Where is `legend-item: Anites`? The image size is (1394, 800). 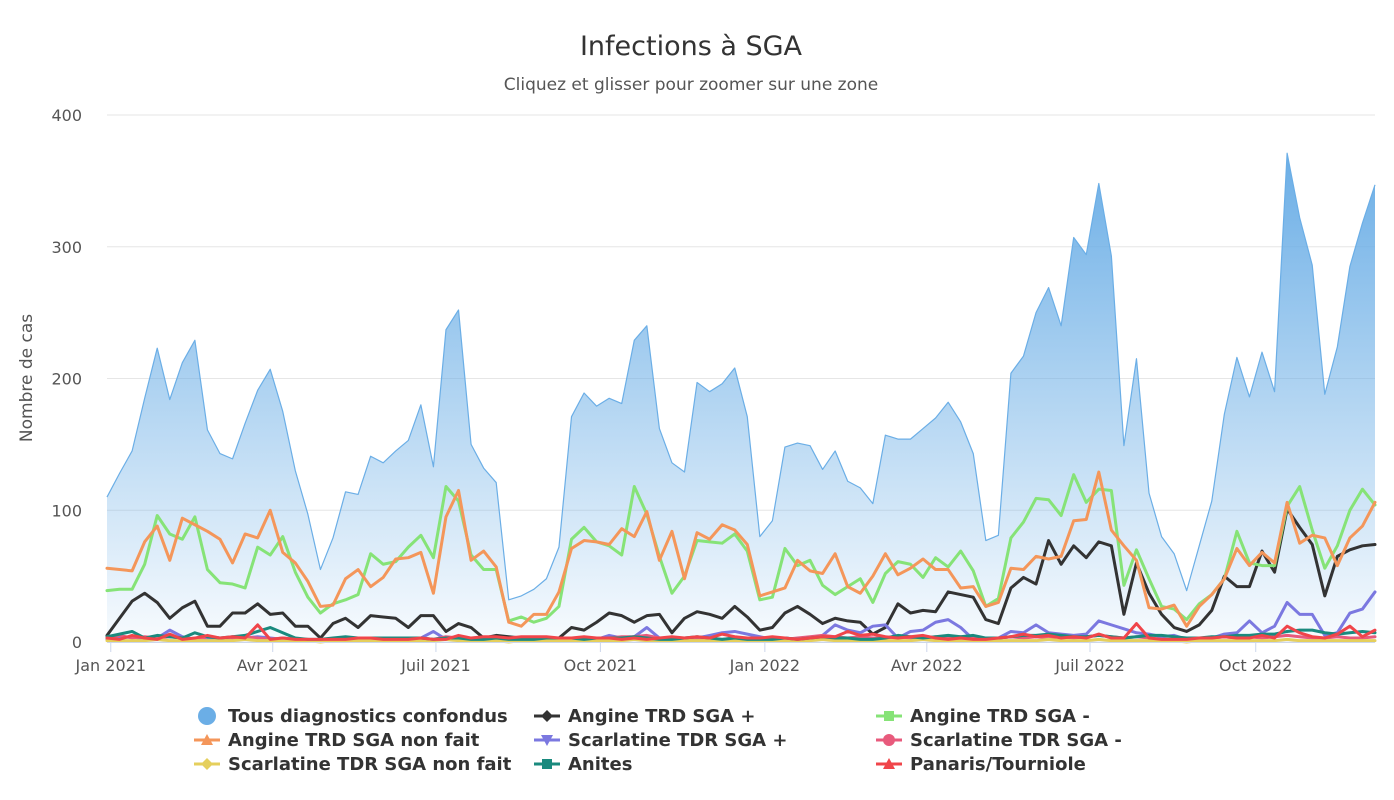 legend-item: Anites is located at coordinates (583, 764).